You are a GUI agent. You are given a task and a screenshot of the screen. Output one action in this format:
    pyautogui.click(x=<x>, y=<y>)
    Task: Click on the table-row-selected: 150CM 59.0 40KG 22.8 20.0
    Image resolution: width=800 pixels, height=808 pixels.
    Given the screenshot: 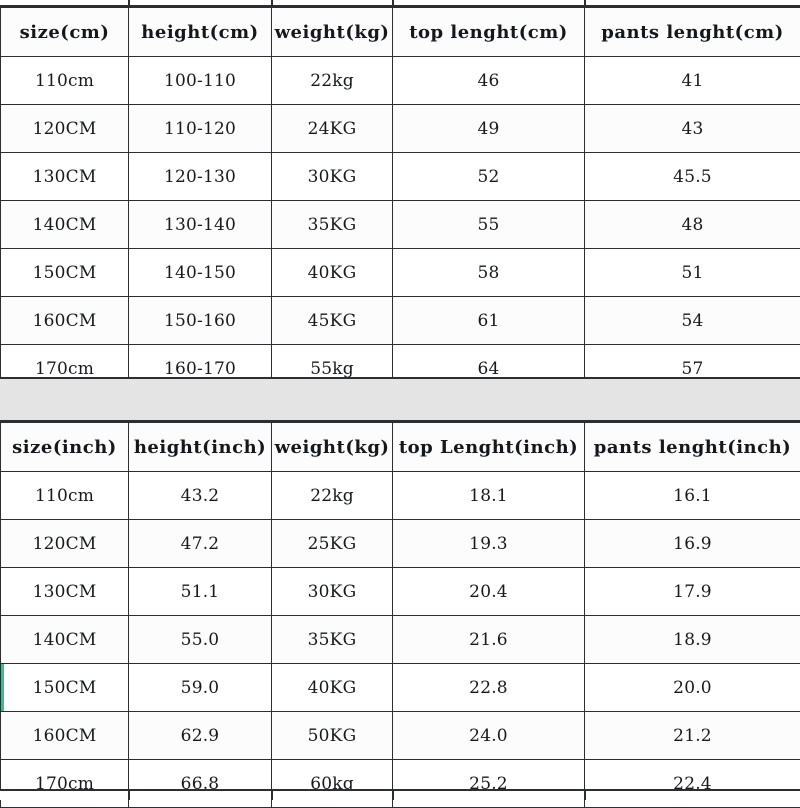 What is the action you would take?
    pyautogui.click(x=400, y=688)
    